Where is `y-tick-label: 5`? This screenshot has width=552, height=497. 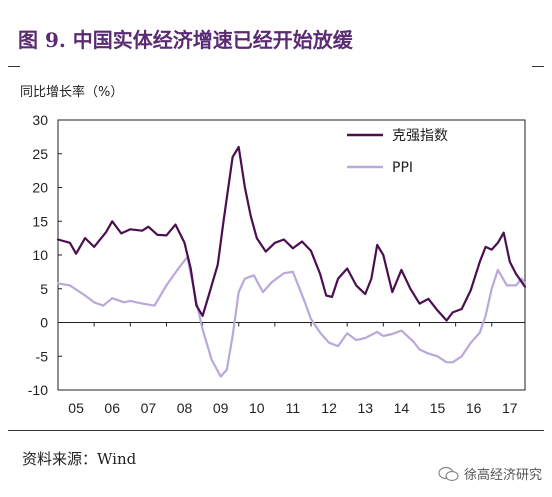
y-tick-label: 5 is located at coordinates (44, 289).